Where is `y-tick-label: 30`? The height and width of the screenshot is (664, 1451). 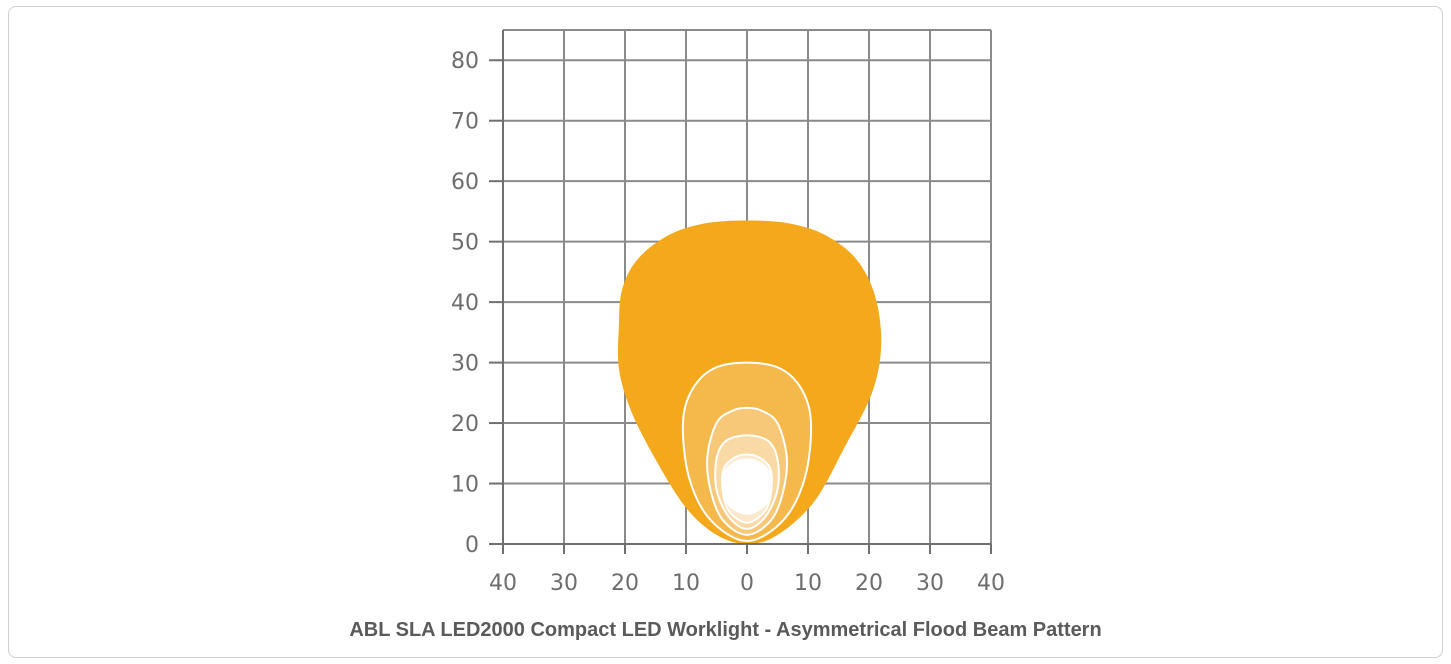
y-tick-label: 30 is located at coordinates (465, 364).